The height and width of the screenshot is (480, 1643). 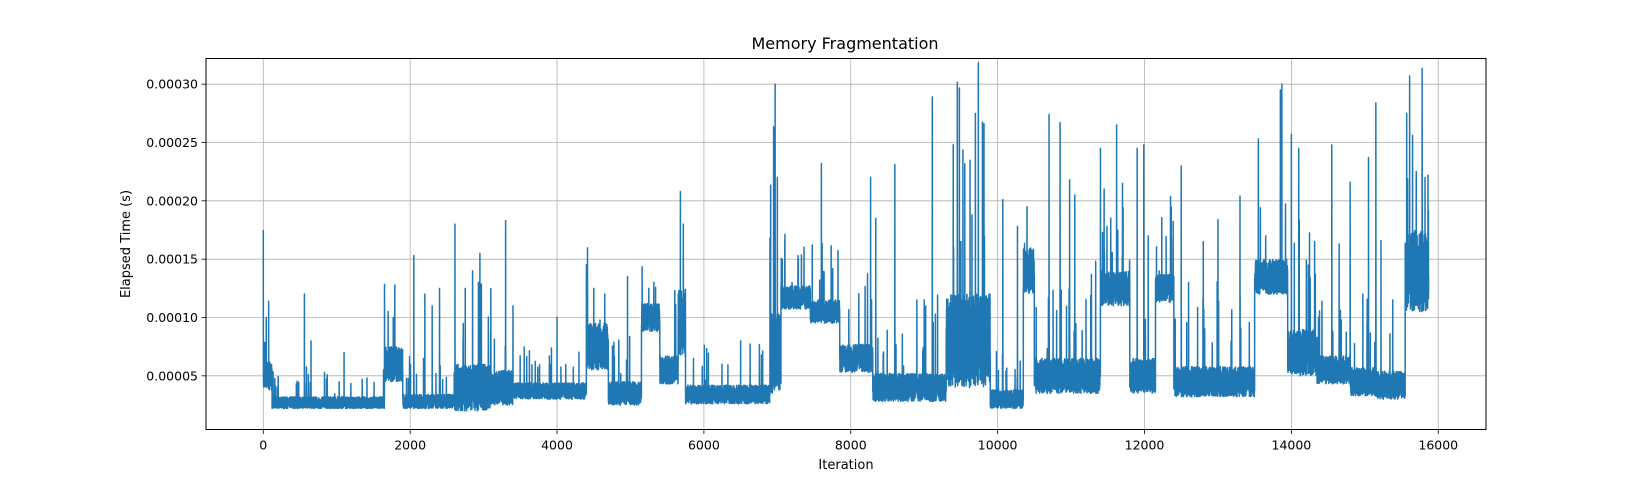 I want to click on y-tick-label: 0.00025, so click(x=172, y=142).